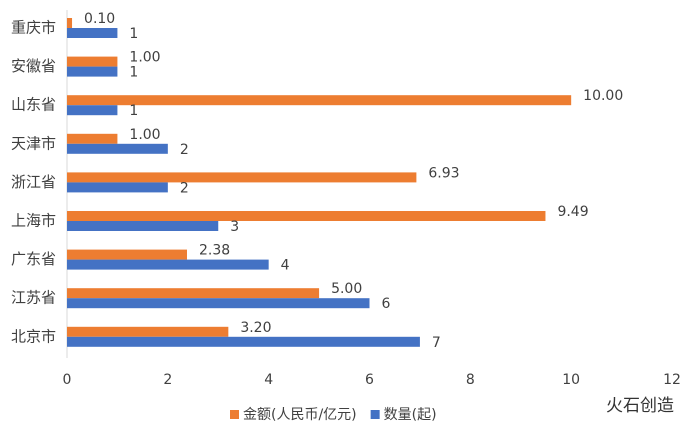 The image size is (684, 435). I want to click on value-label: 3, so click(234, 227).